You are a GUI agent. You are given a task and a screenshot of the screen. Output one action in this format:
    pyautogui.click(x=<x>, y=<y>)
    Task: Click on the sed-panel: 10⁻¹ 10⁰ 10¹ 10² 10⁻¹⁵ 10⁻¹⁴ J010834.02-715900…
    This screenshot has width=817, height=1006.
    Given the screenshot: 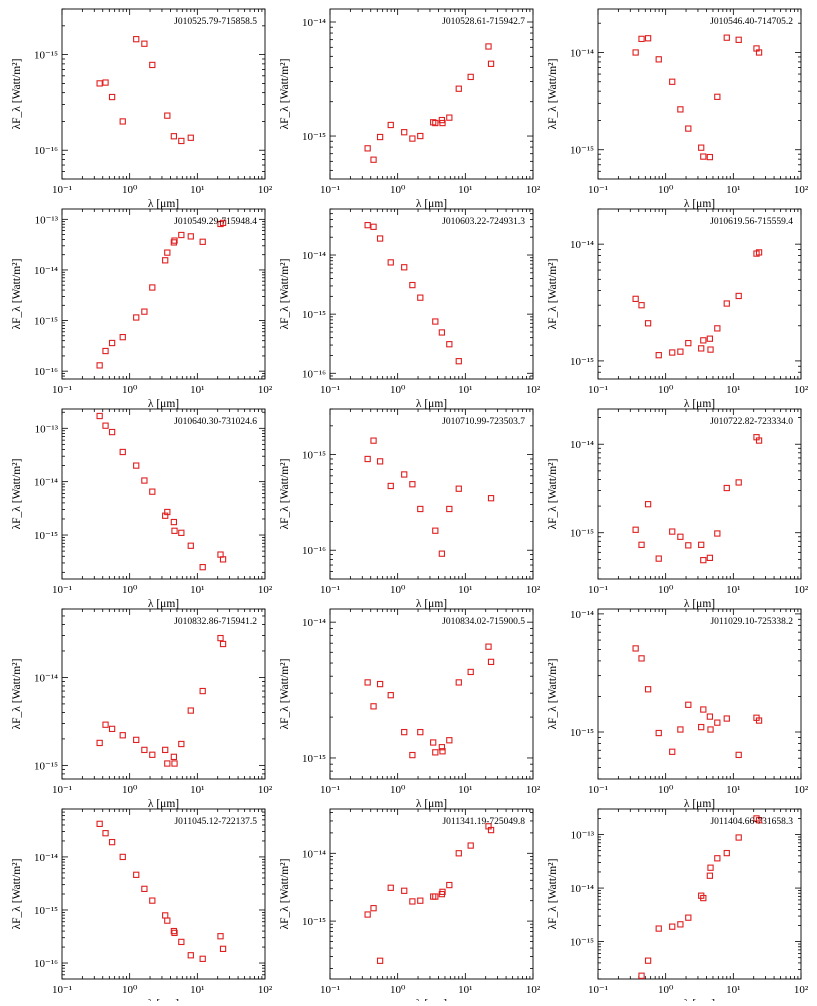 What is the action you would take?
    pyautogui.click(x=410, y=709)
    